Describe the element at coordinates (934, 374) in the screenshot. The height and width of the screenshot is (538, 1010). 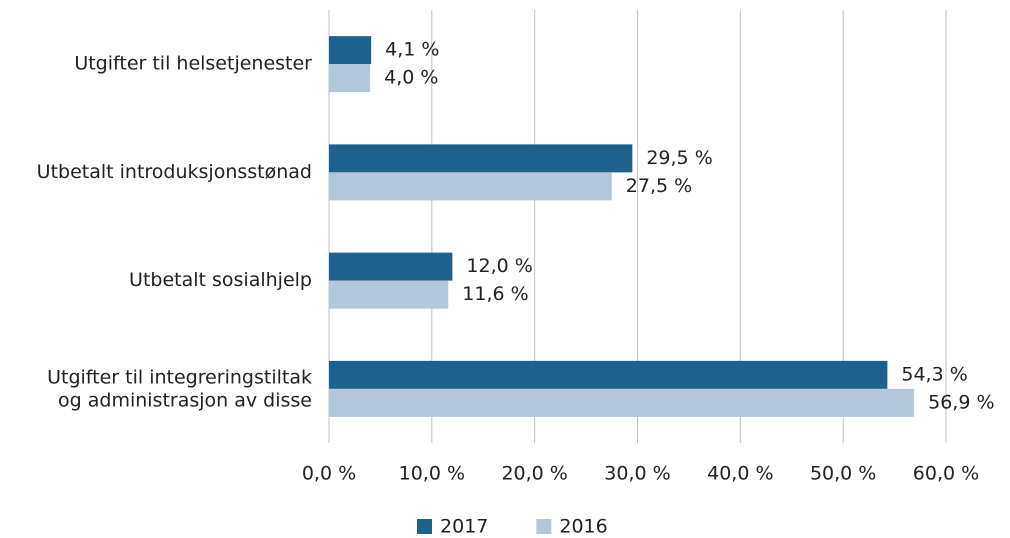
I see `value-label: 54,3 %` at that location.